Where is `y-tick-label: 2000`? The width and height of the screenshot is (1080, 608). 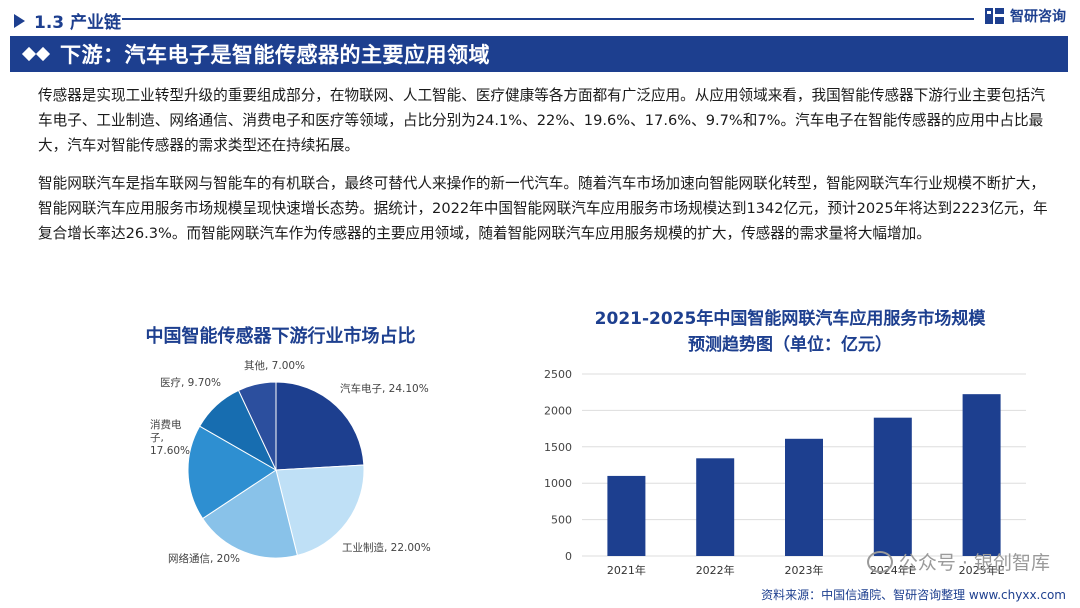 y-tick-label: 2000 is located at coordinates (558, 410).